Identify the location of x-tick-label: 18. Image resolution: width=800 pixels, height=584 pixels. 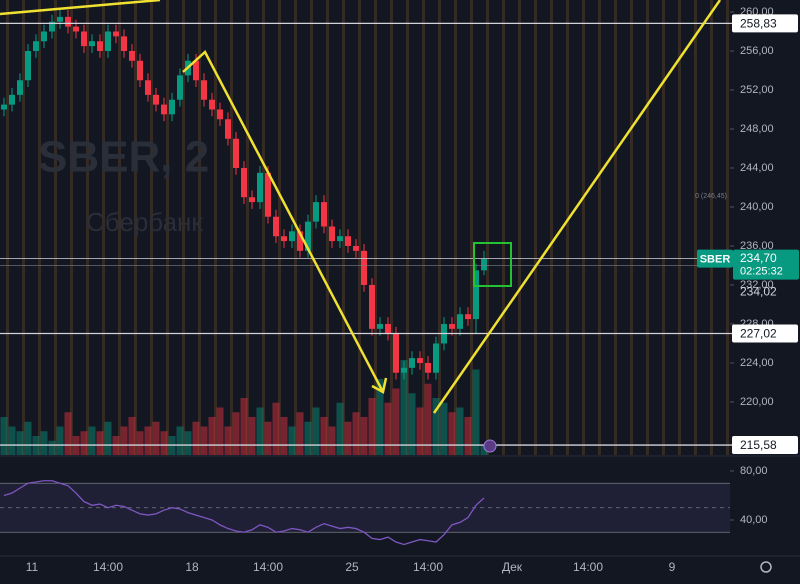
(192, 567).